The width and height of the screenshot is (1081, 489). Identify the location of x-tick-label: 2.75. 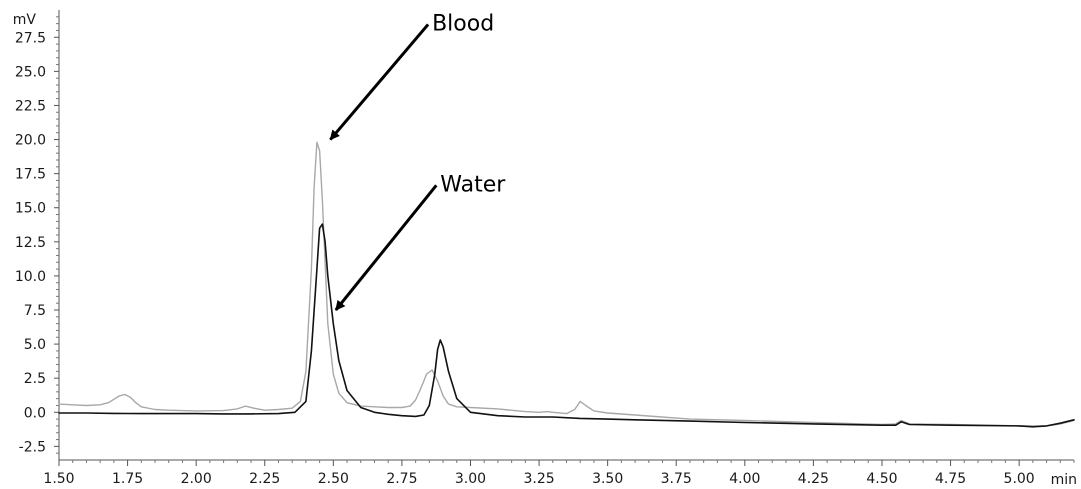
(401, 479).